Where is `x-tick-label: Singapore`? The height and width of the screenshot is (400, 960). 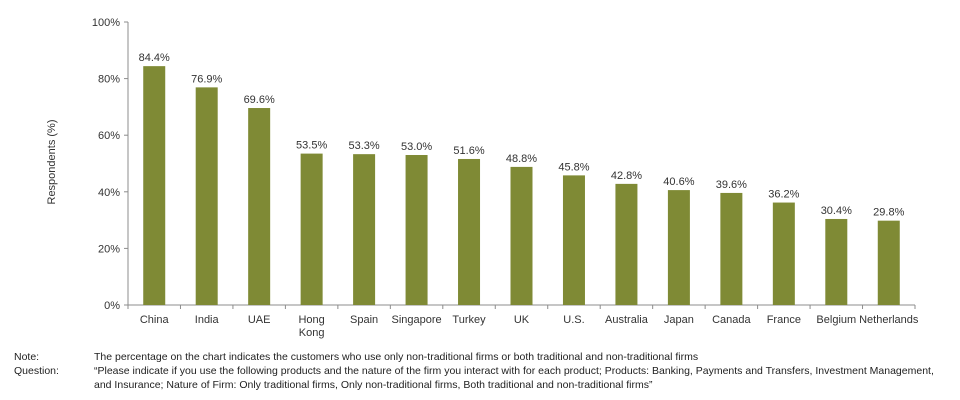 x-tick-label: Singapore is located at coordinates (416, 320).